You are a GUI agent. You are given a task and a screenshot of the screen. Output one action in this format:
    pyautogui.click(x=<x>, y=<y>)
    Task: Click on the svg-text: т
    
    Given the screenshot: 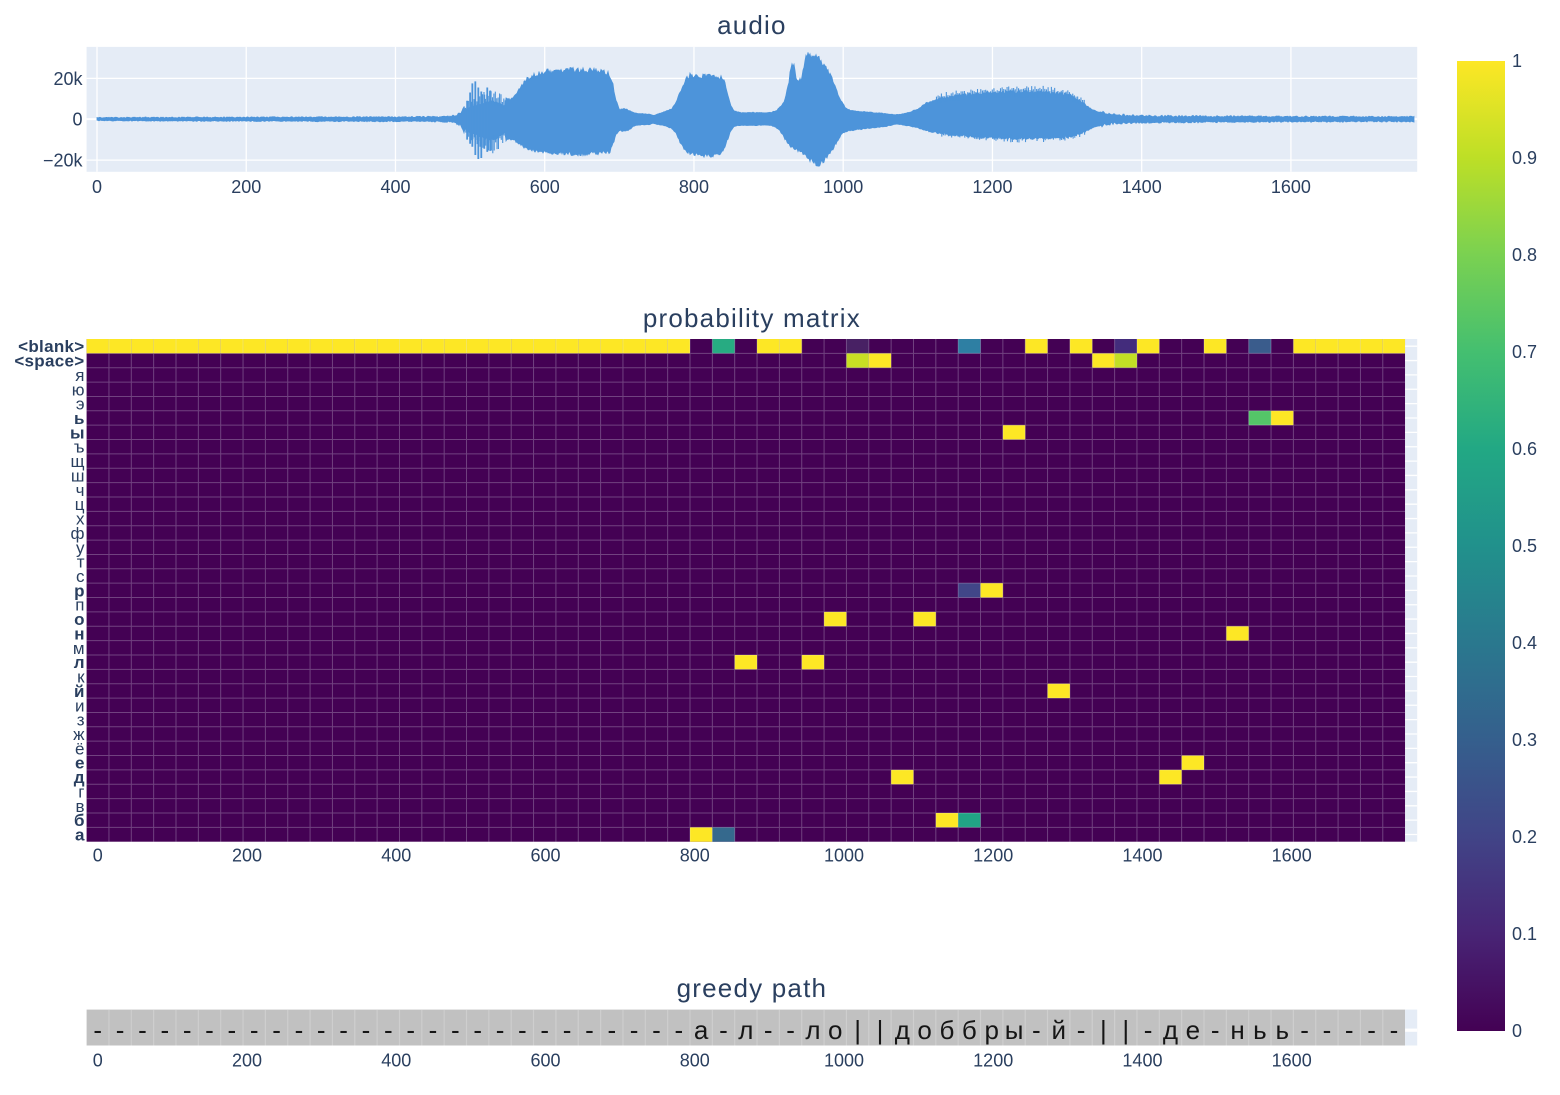 What is the action you would take?
    pyautogui.click(x=81, y=562)
    